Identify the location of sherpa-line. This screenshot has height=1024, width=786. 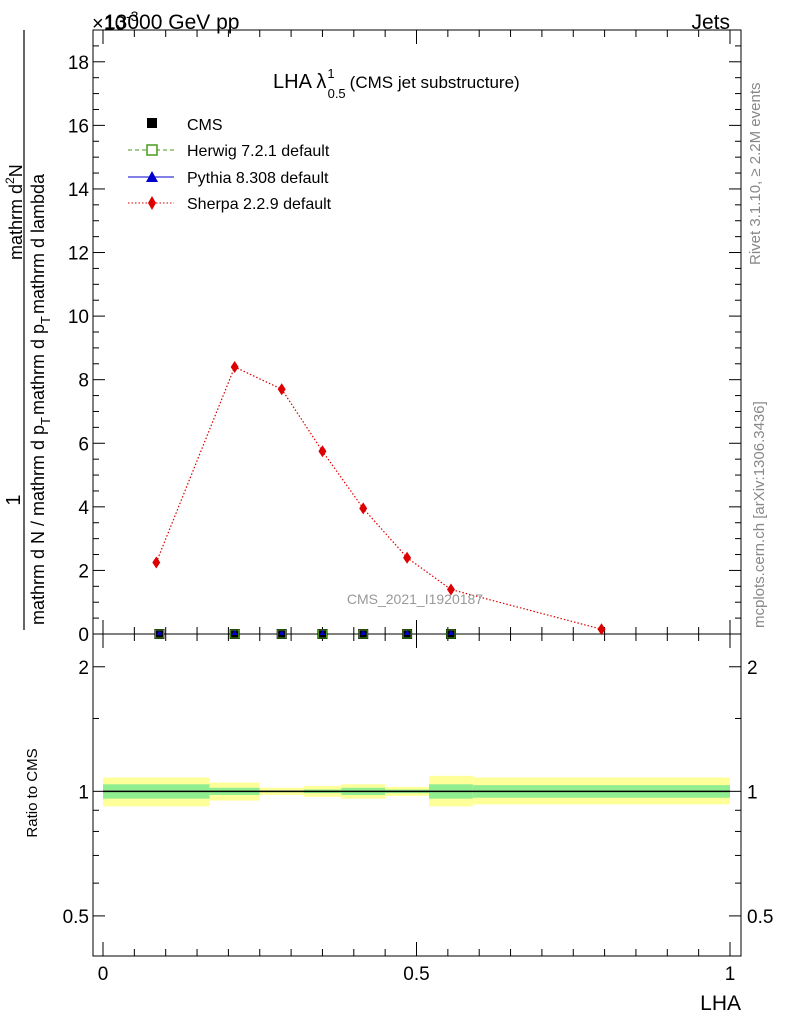
(378, 498).